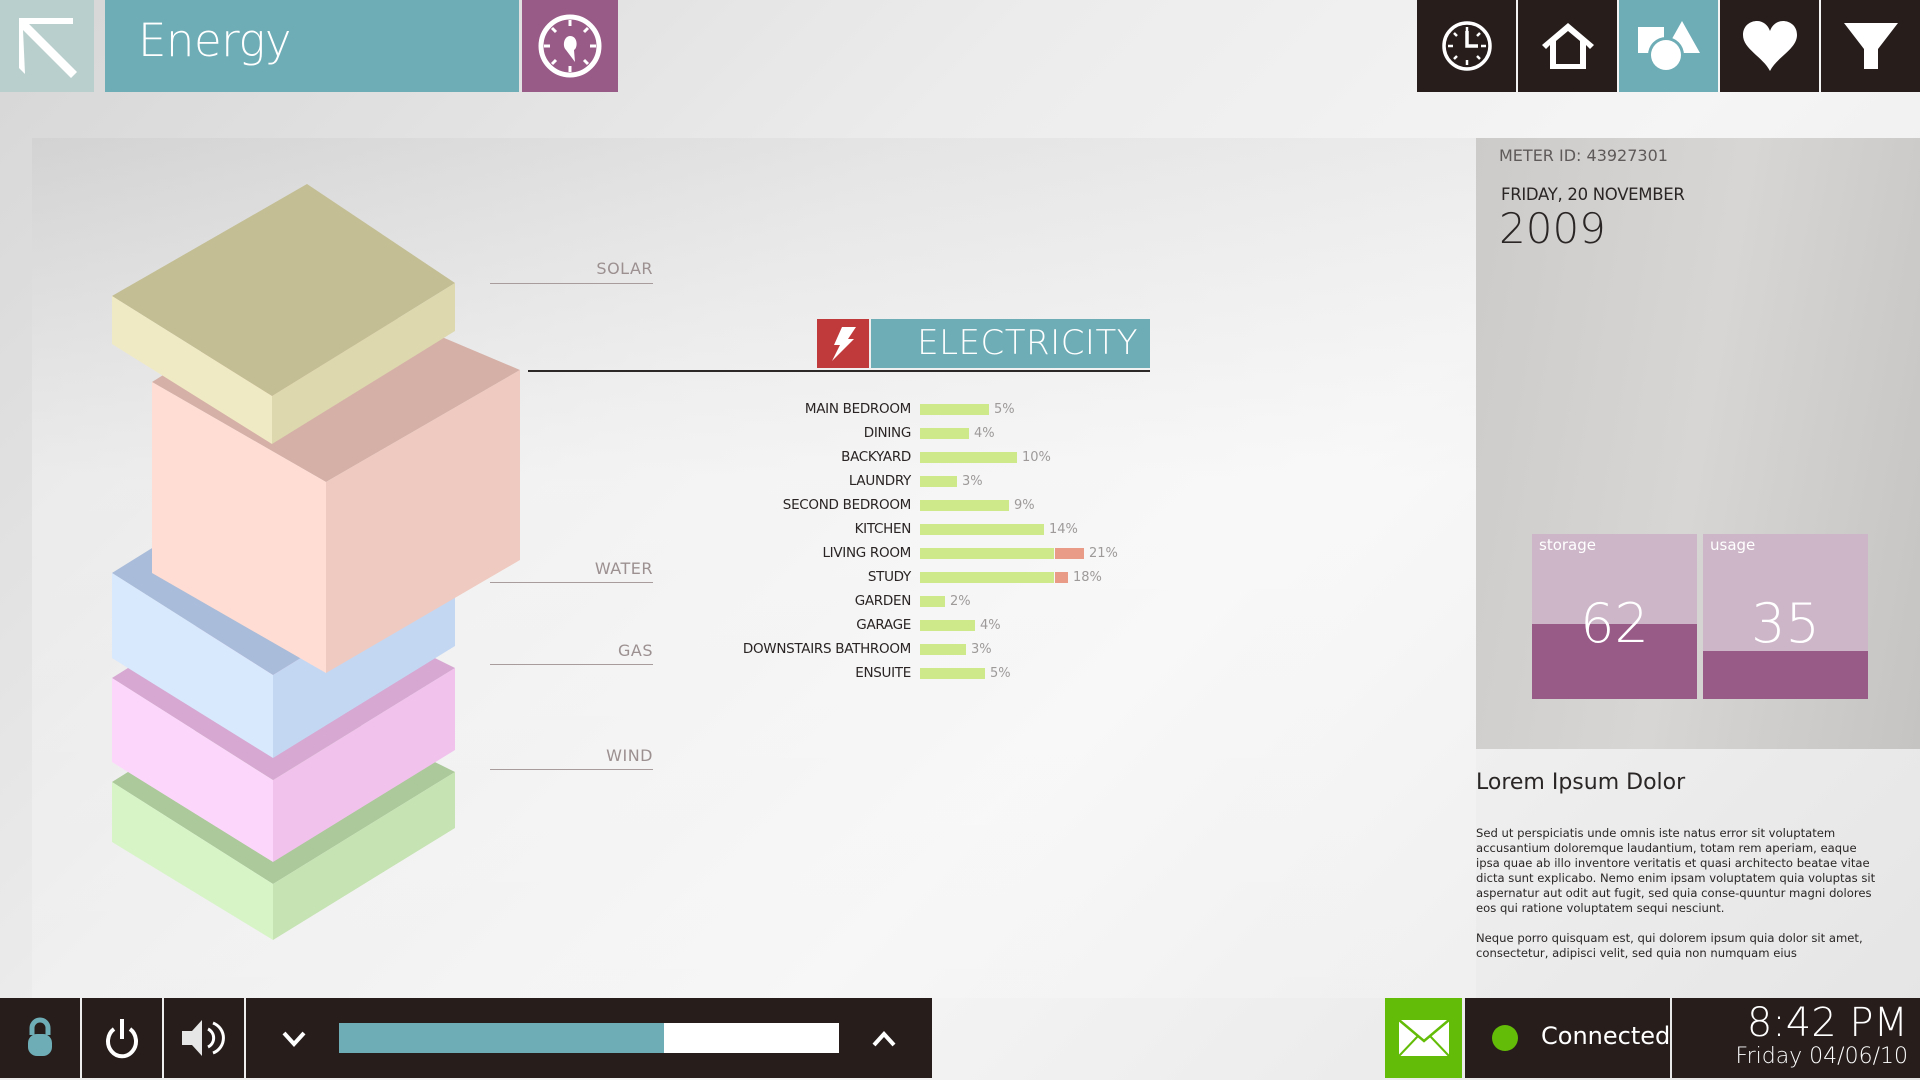  Describe the element at coordinates (623, 568) in the screenshot. I see `water-label: WATER` at that location.